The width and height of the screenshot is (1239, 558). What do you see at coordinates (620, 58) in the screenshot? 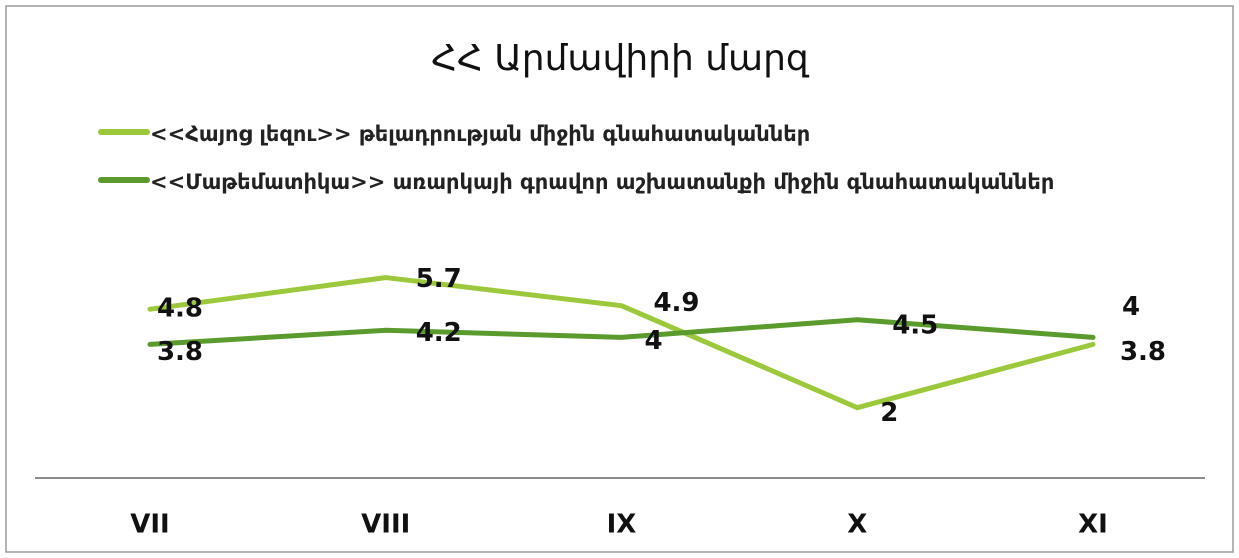
I see `chart-title: ՀՀ Արմավիրի մարզ` at bounding box center [620, 58].